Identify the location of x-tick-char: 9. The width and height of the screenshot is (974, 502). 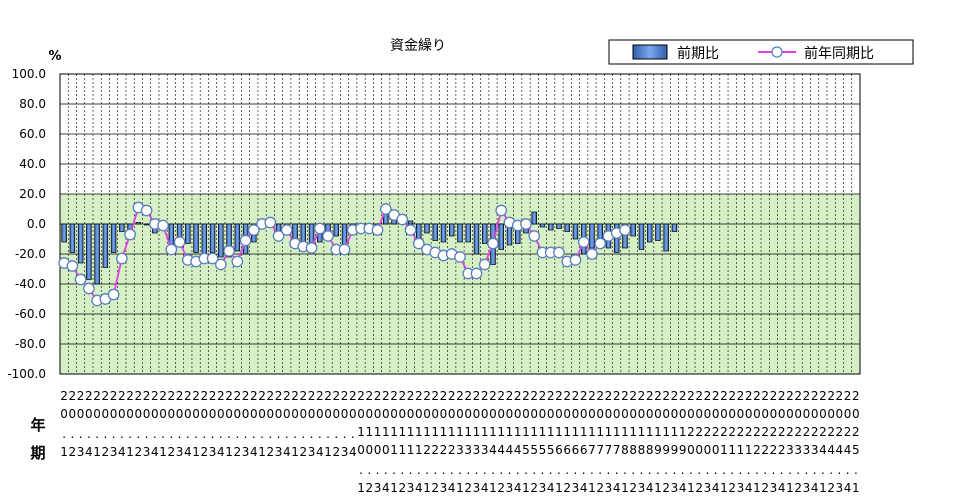
(683, 450).